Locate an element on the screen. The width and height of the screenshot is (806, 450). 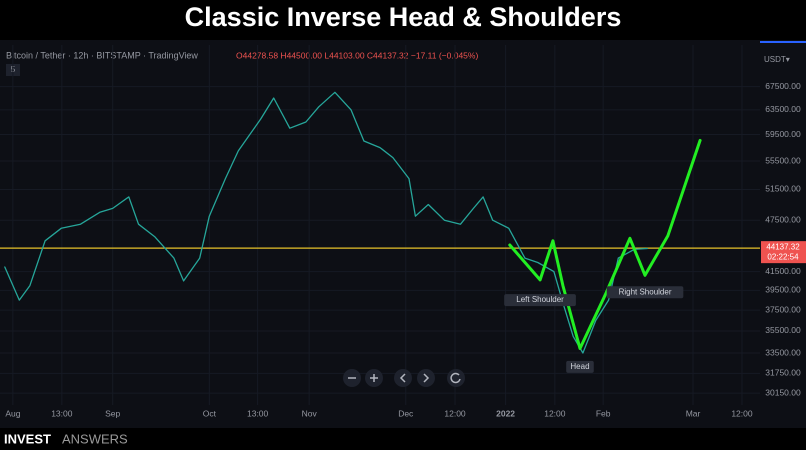
reset is located at coordinates (456, 378).